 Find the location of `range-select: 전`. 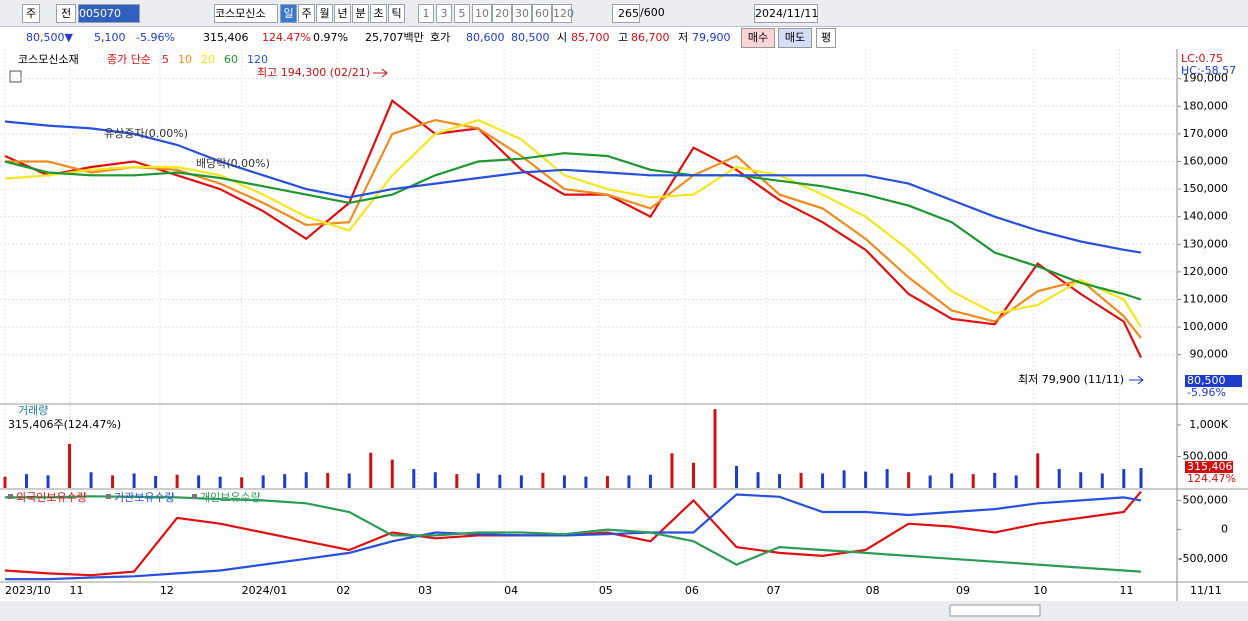

range-select: 전 is located at coordinates (66, 13).